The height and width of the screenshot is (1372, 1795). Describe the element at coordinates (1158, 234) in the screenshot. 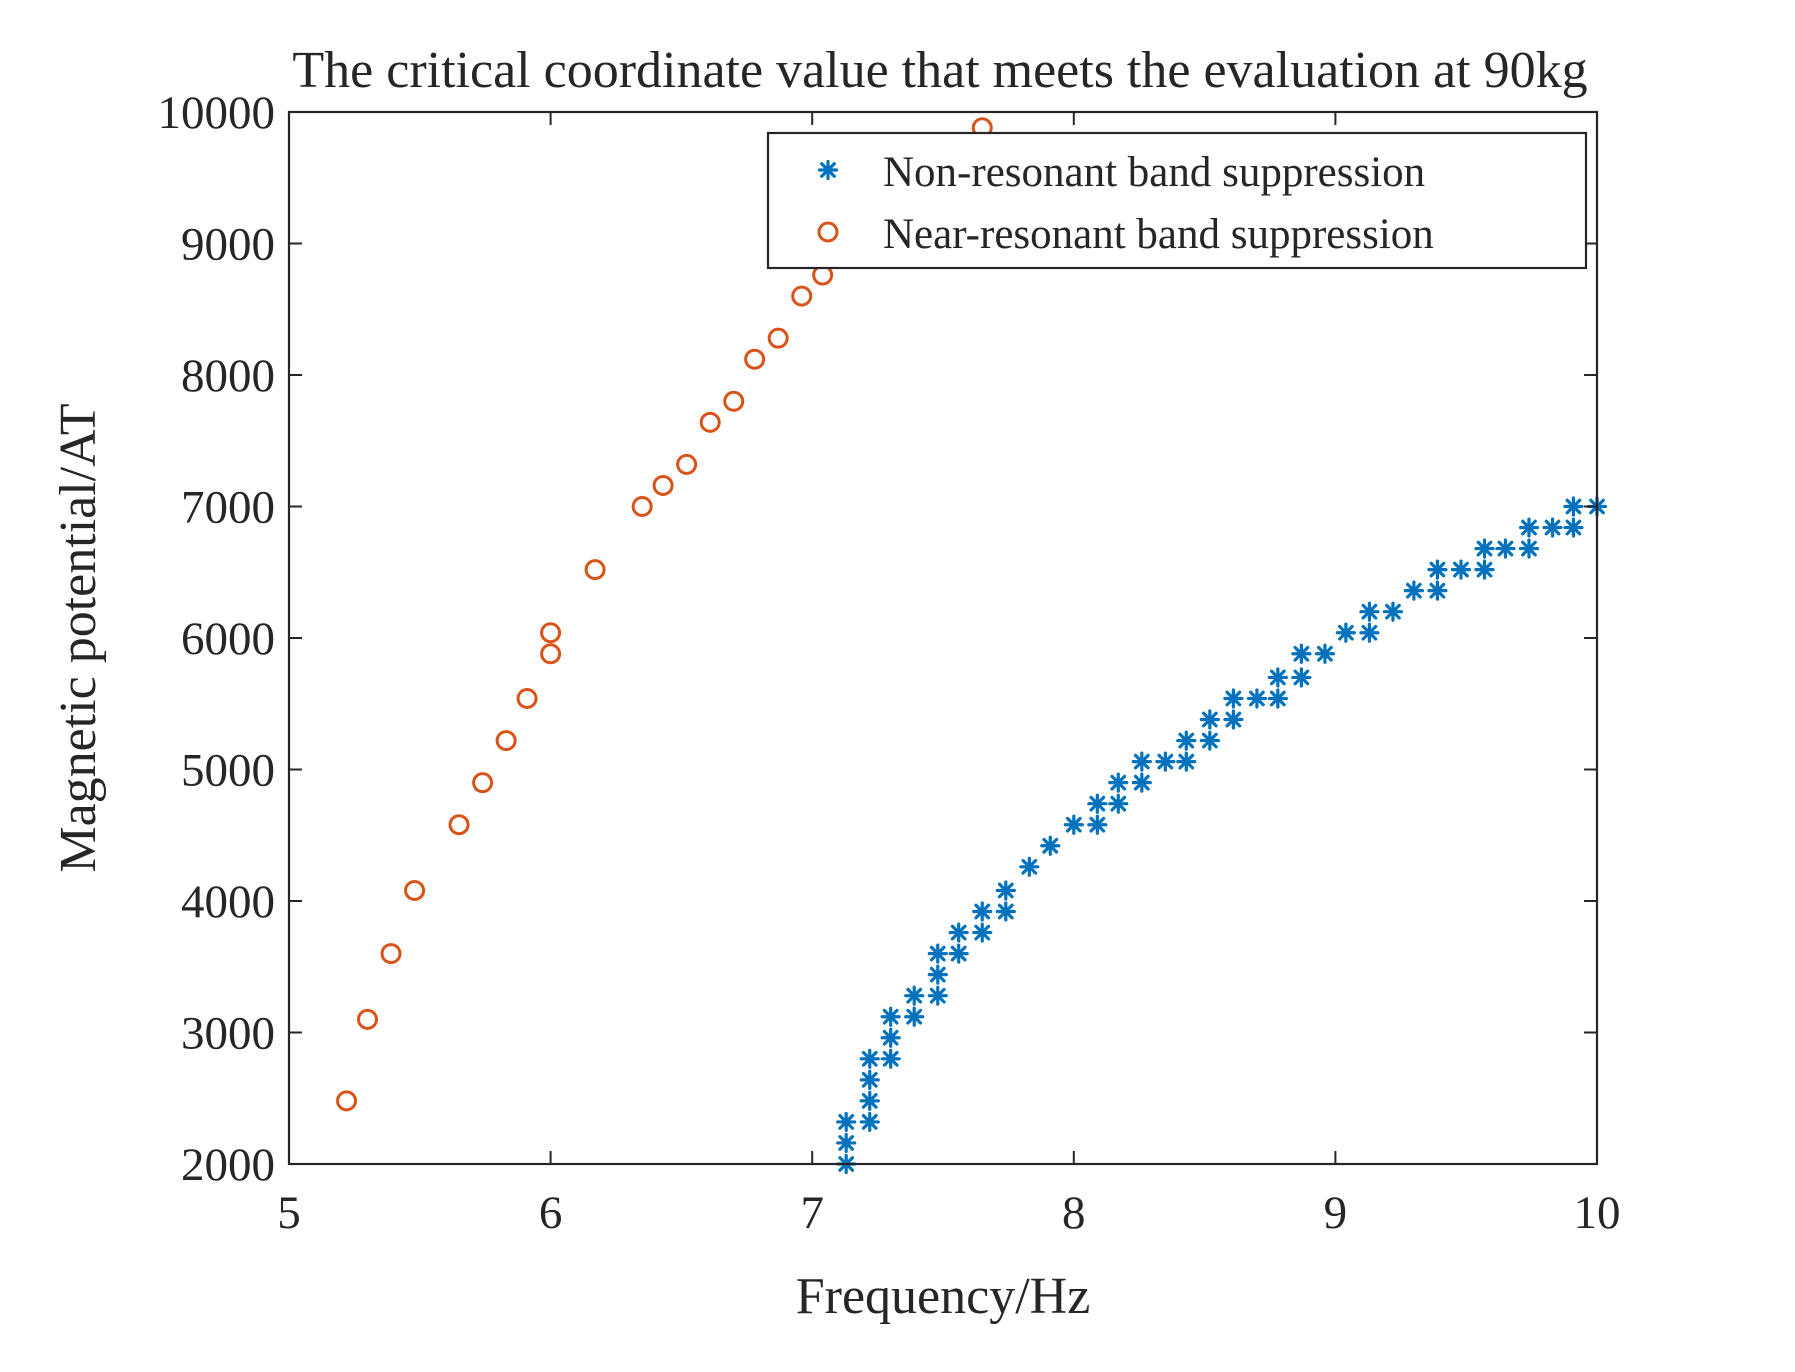

I see `legend-label-near-resonant: Near-resonant band suppression` at that location.